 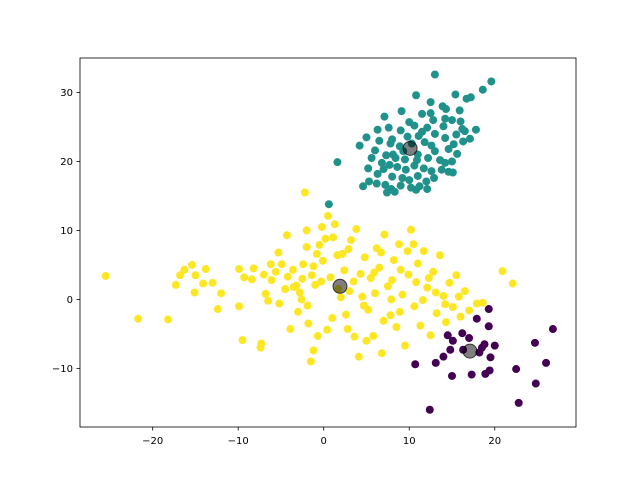 I want to click on x-tick-label: 0, so click(x=324, y=441).